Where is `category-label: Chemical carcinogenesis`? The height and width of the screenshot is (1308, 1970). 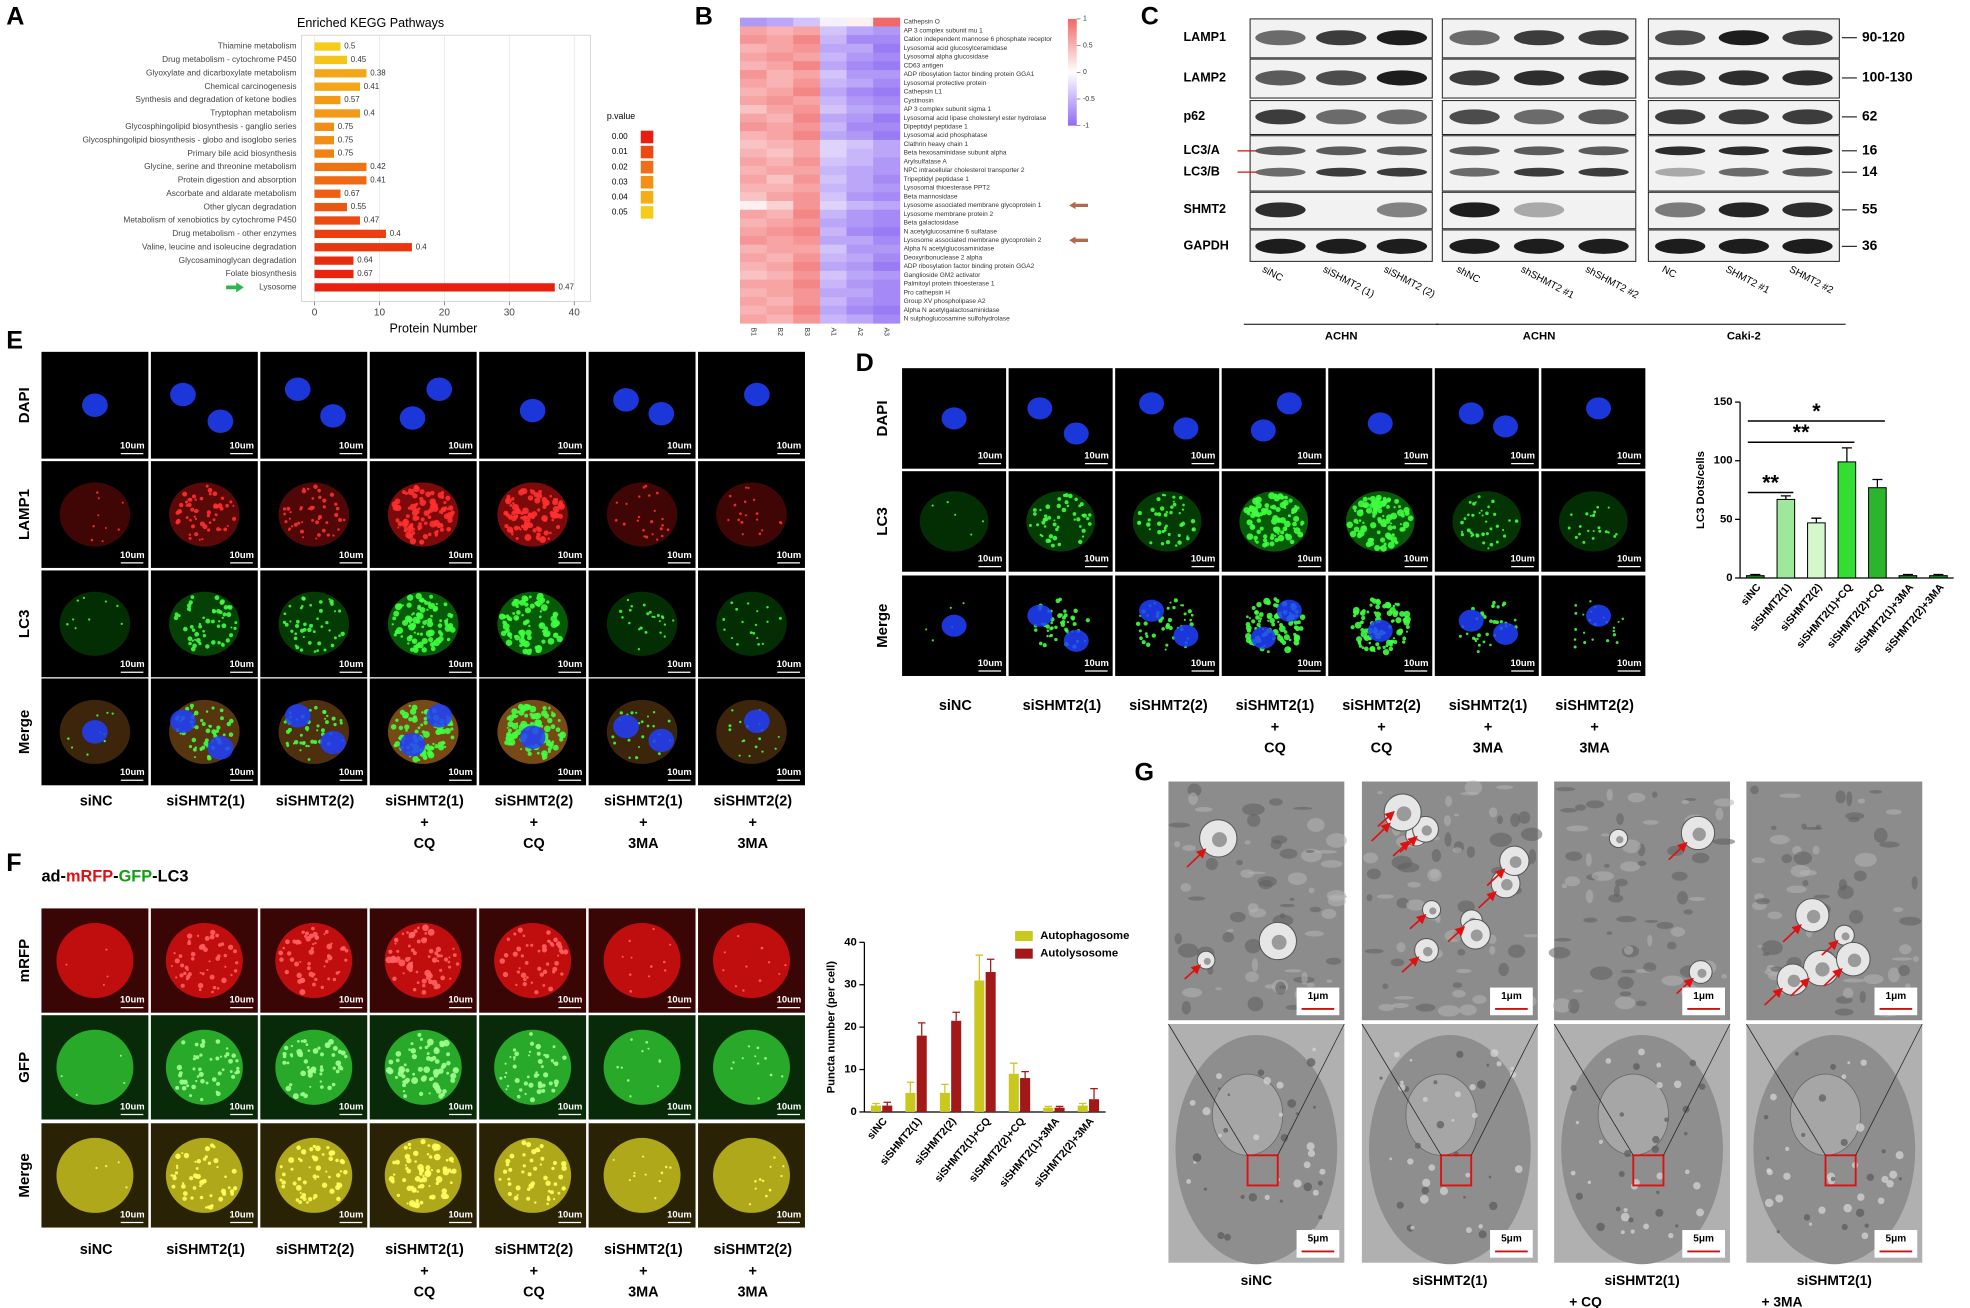 category-label: Chemical carcinogenesis is located at coordinates (250, 86).